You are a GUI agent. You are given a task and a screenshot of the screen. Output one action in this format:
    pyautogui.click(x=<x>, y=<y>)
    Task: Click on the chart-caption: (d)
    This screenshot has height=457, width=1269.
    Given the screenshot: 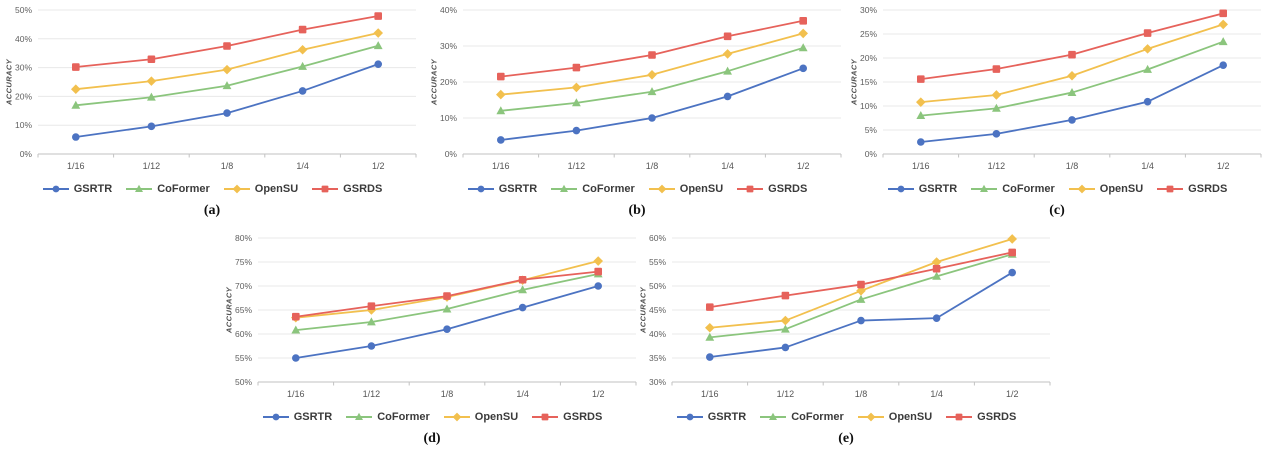 What is the action you would take?
    pyautogui.click(x=432, y=438)
    